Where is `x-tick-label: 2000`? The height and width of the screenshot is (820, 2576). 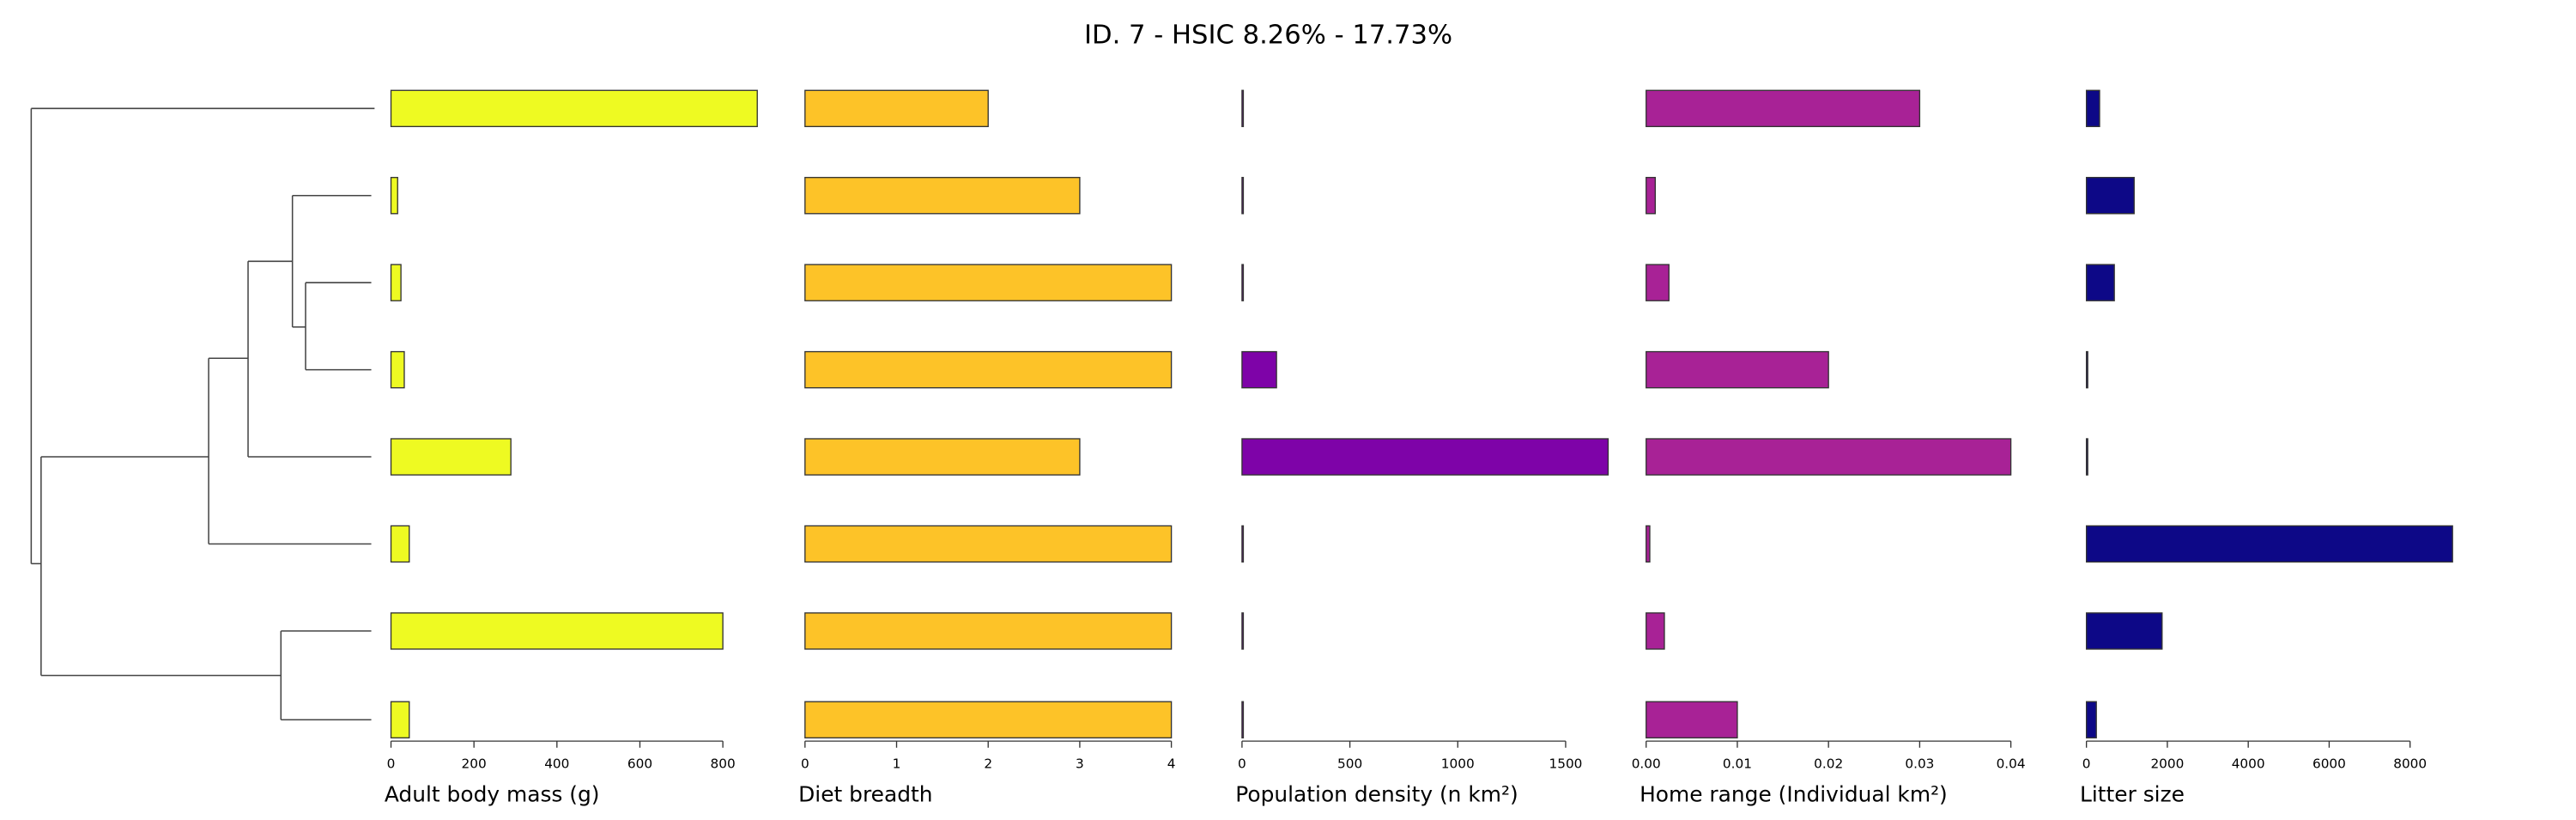 x-tick-label: 2000 is located at coordinates (2167, 763).